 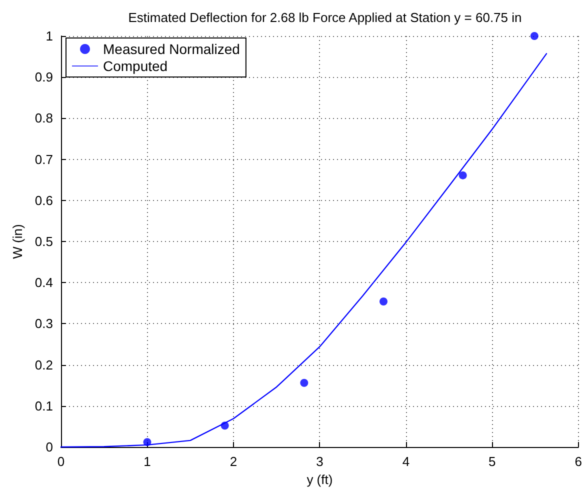 I want to click on y-tick-label: 0.9, so click(x=43, y=77).